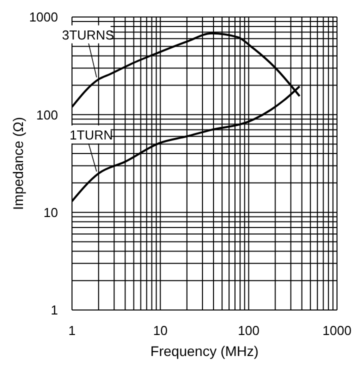  What do you see at coordinates (337, 330) in the screenshot?
I see `x-tick-label: 1000` at bounding box center [337, 330].